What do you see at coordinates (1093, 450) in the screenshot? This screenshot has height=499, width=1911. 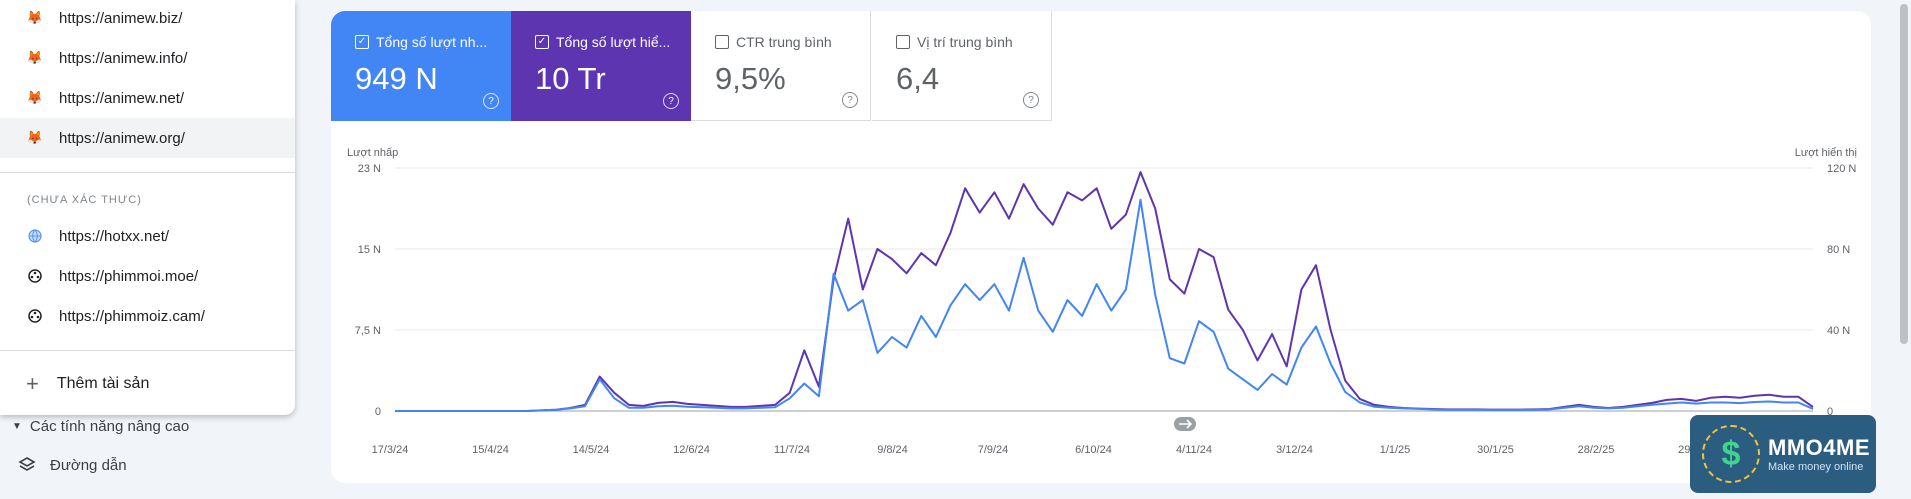 I see `x-tick-label: 6/10/24` at bounding box center [1093, 450].